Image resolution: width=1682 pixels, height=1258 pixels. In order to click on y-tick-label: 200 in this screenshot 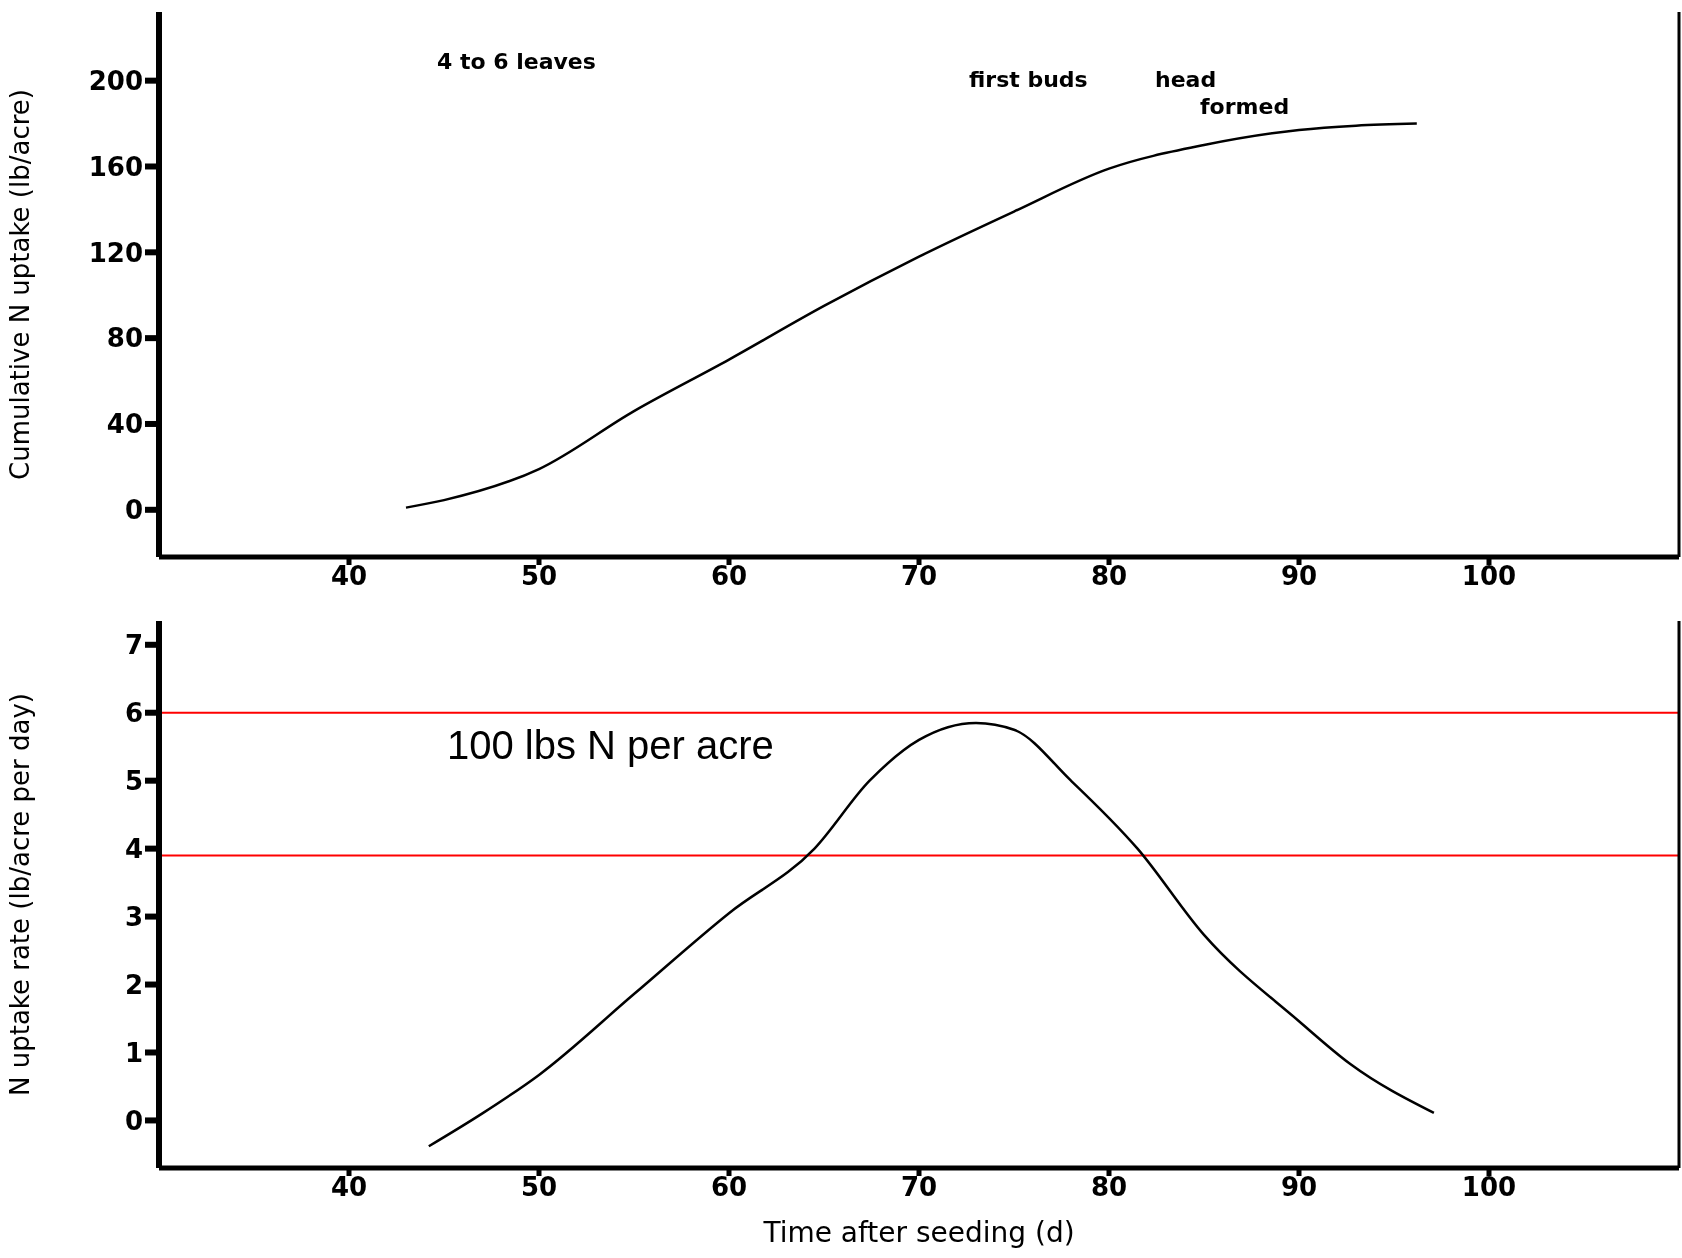, I will do `click(115, 80)`.